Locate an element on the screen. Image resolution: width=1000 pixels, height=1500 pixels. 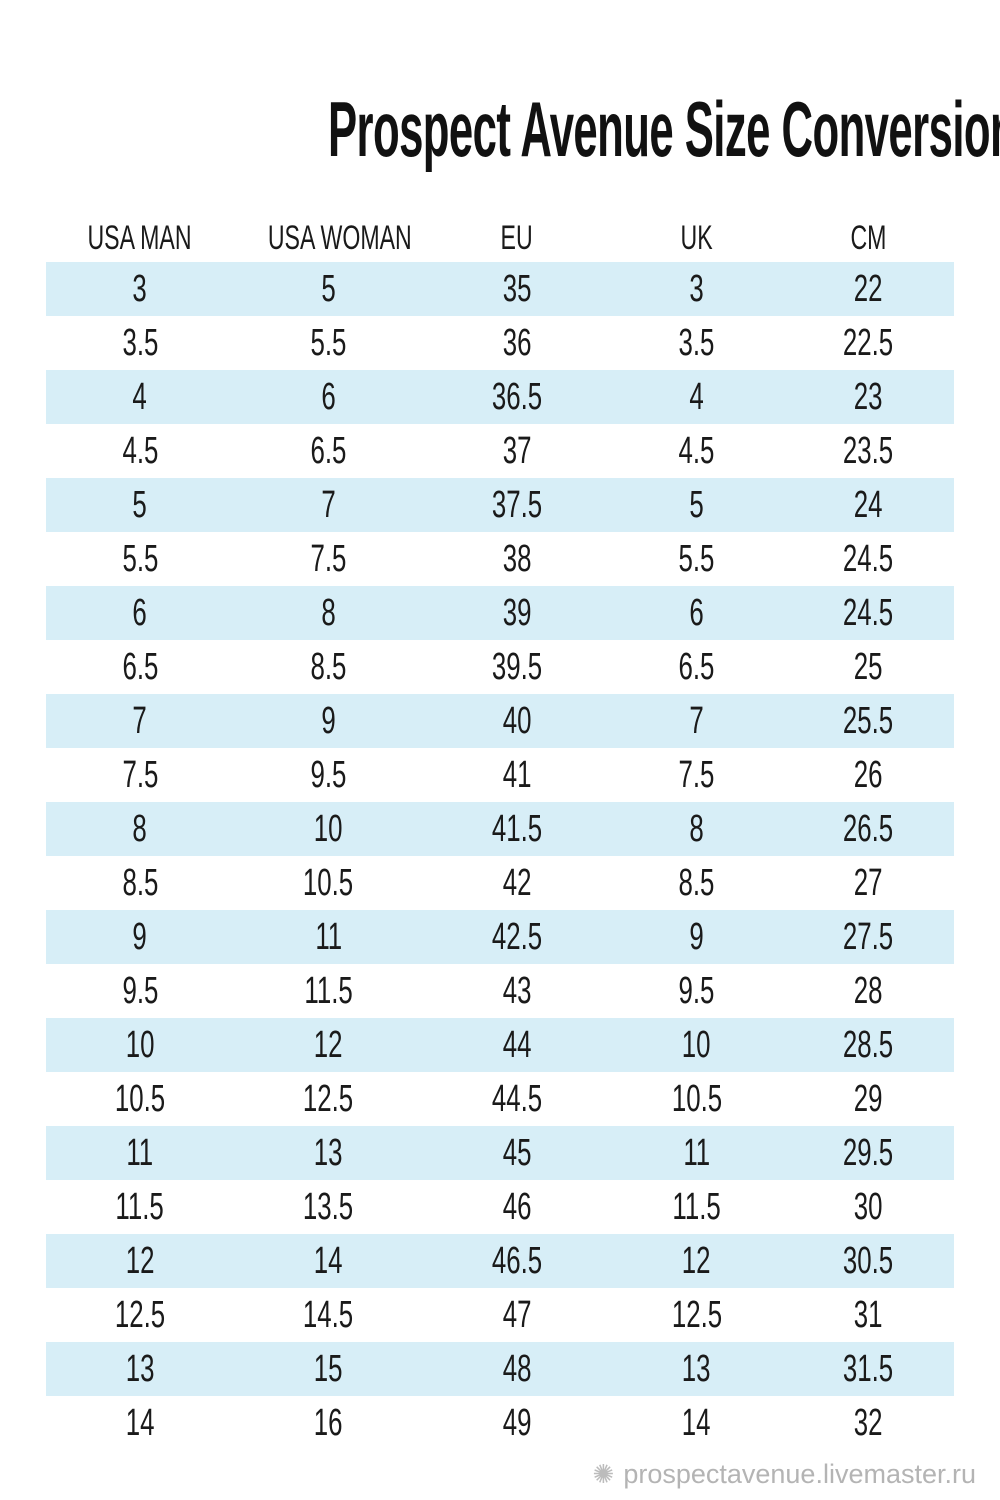
table-cell: 31.5 is located at coordinates (868, 1369).